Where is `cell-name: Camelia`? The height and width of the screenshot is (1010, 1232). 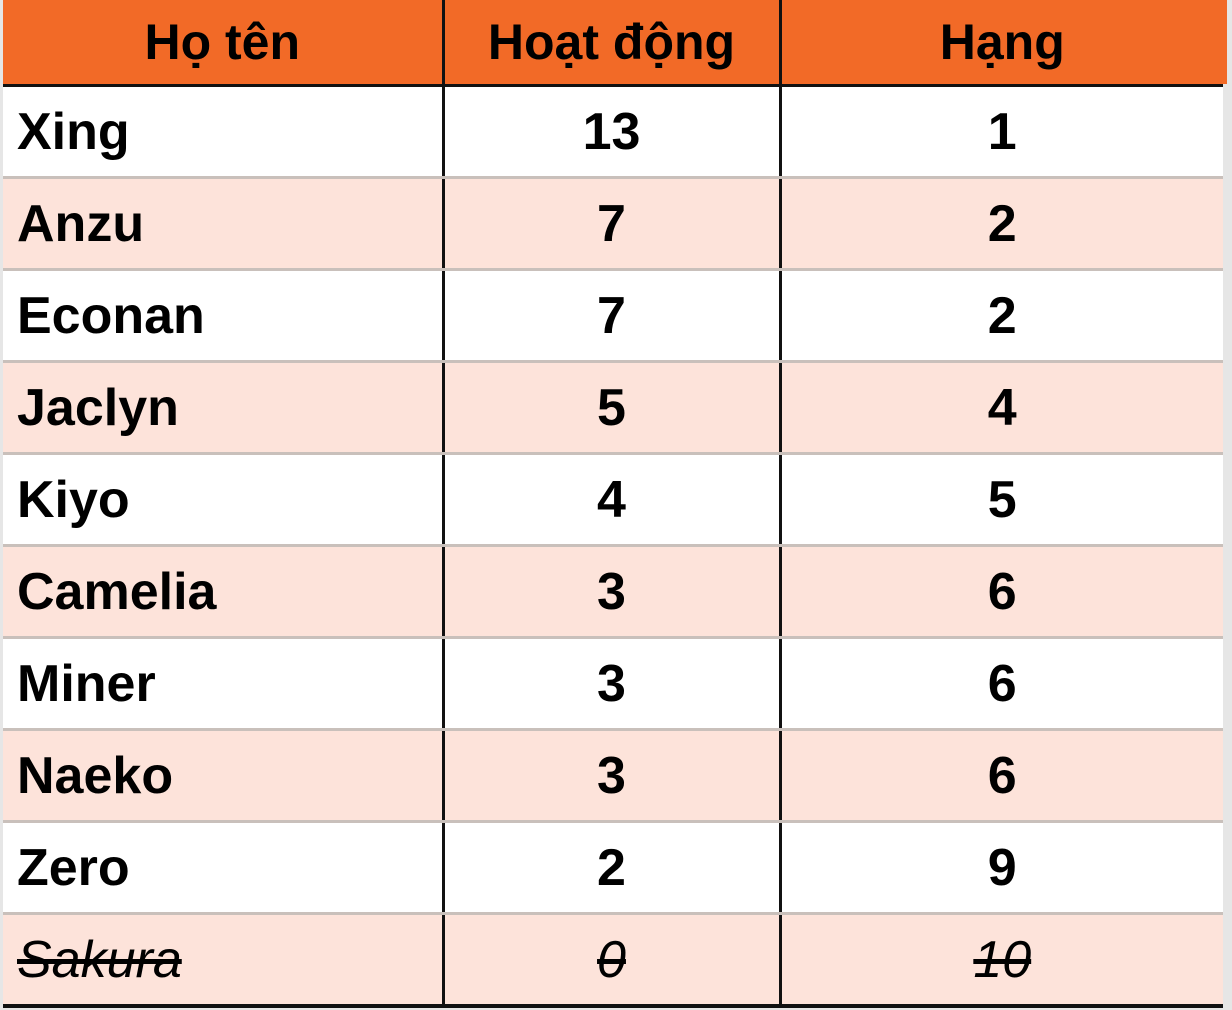
cell-name: Camelia is located at coordinates (224, 592).